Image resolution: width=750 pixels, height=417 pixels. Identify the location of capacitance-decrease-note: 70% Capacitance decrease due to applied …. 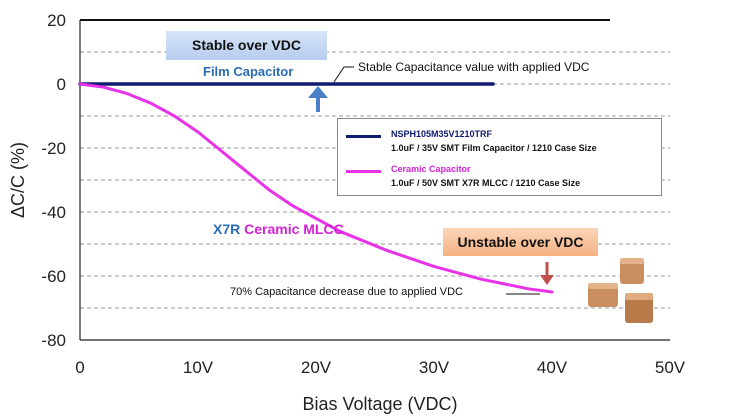
(346, 292).